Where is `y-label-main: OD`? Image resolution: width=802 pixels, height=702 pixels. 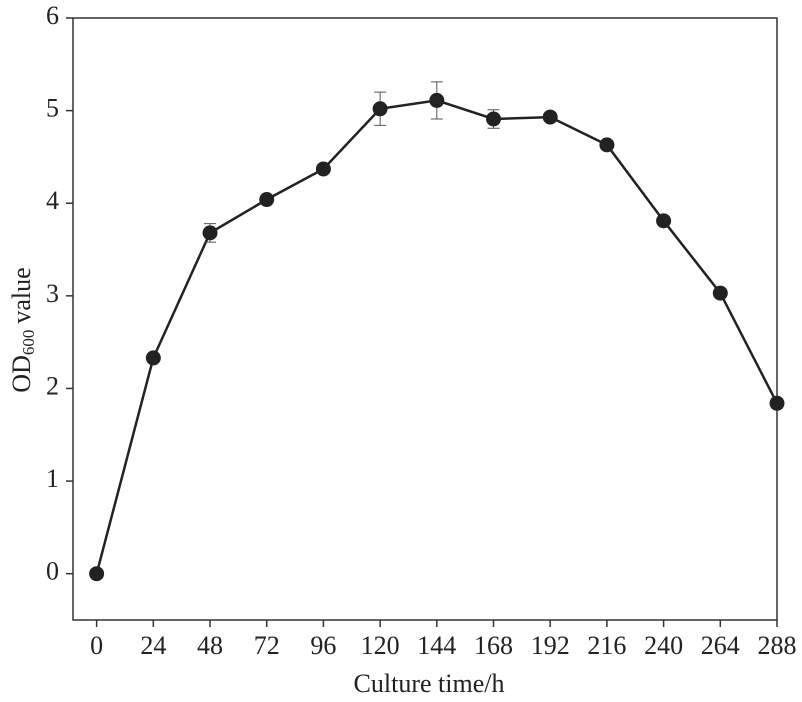 y-label-main: OD is located at coordinates (21, 374).